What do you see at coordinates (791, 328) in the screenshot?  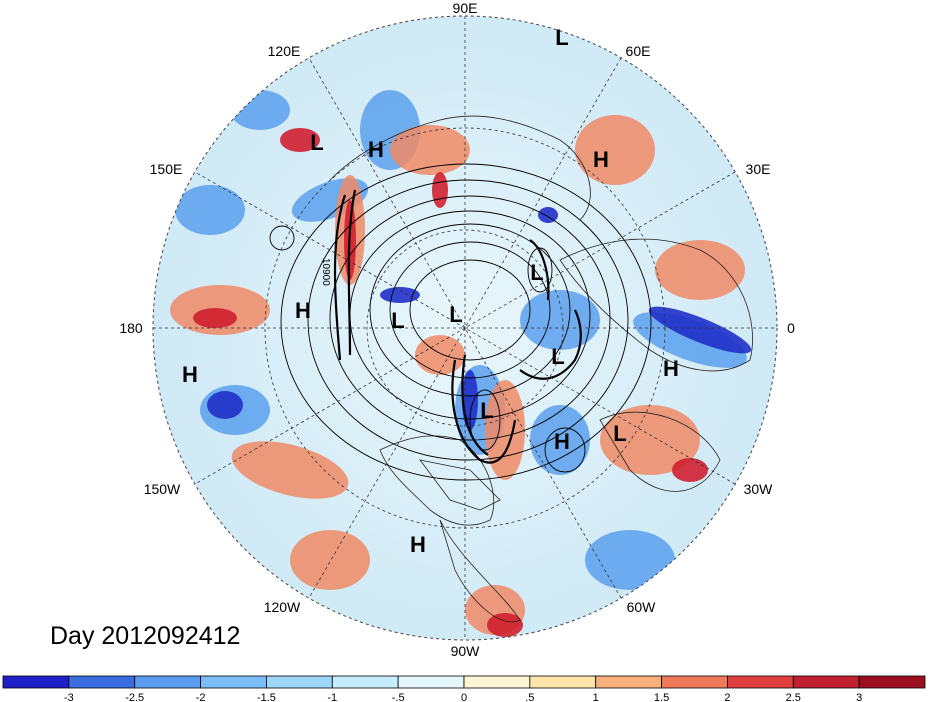 I see `lon-label-0: 0` at bounding box center [791, 328].